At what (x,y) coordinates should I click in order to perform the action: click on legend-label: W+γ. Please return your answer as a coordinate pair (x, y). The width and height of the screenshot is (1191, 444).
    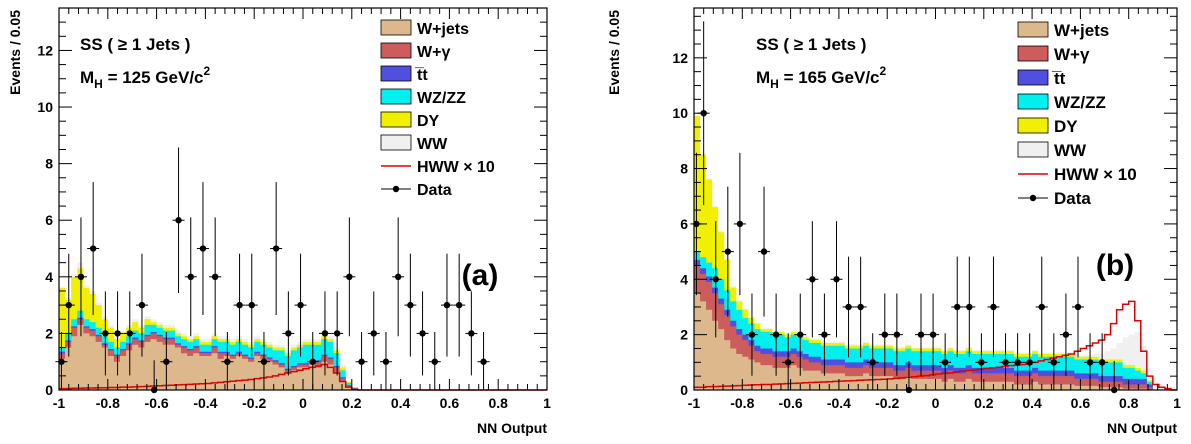
    Looking at the image, I should click on (433, 52).